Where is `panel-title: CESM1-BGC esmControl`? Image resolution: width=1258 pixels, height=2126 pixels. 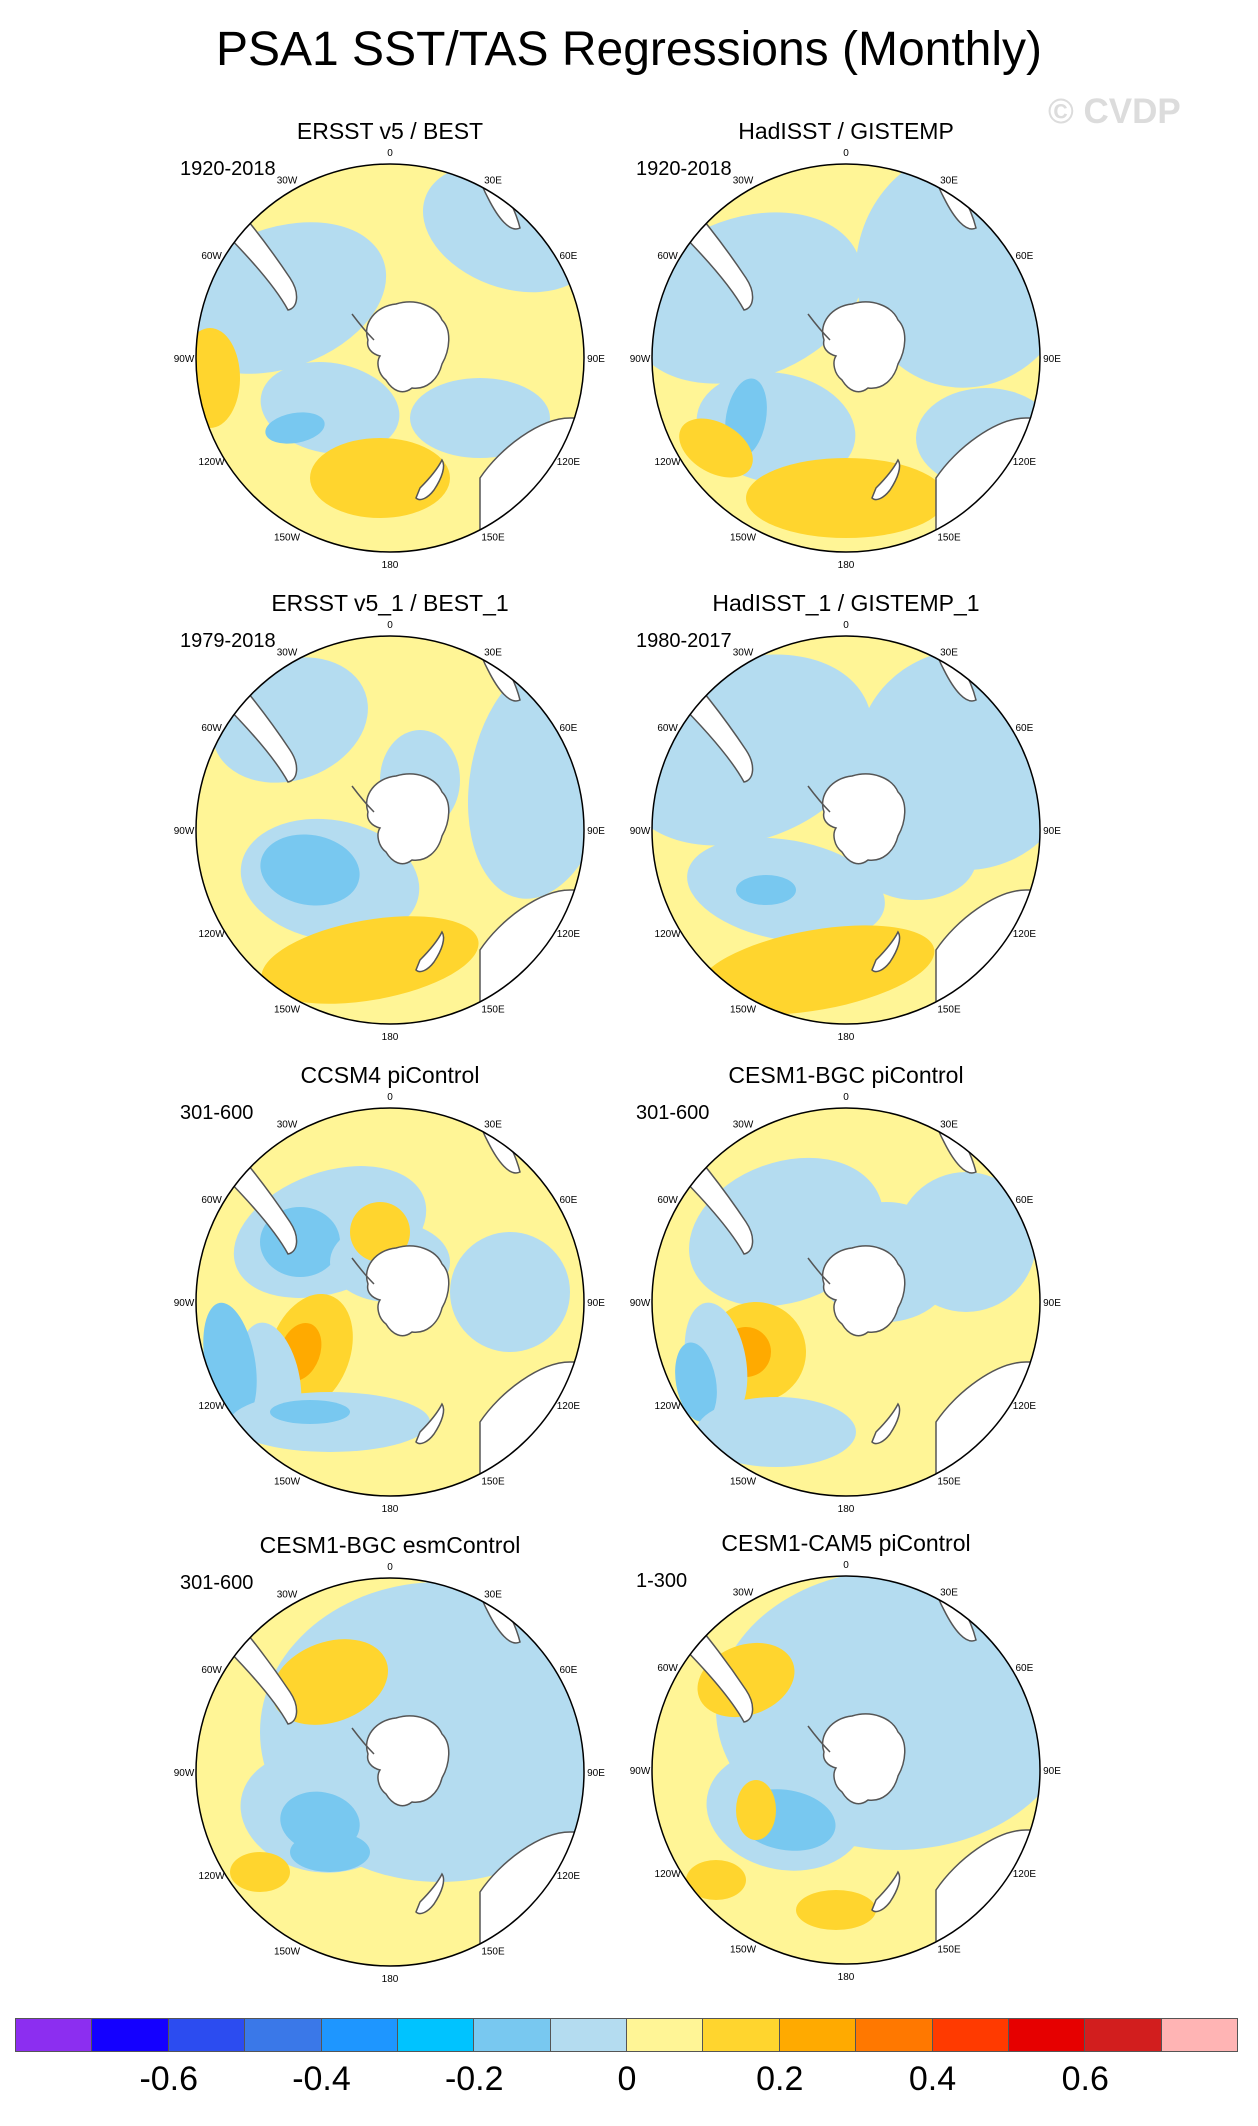 panel-title: CESM1-BGC esmControl is located at coordinates (390, 1545).